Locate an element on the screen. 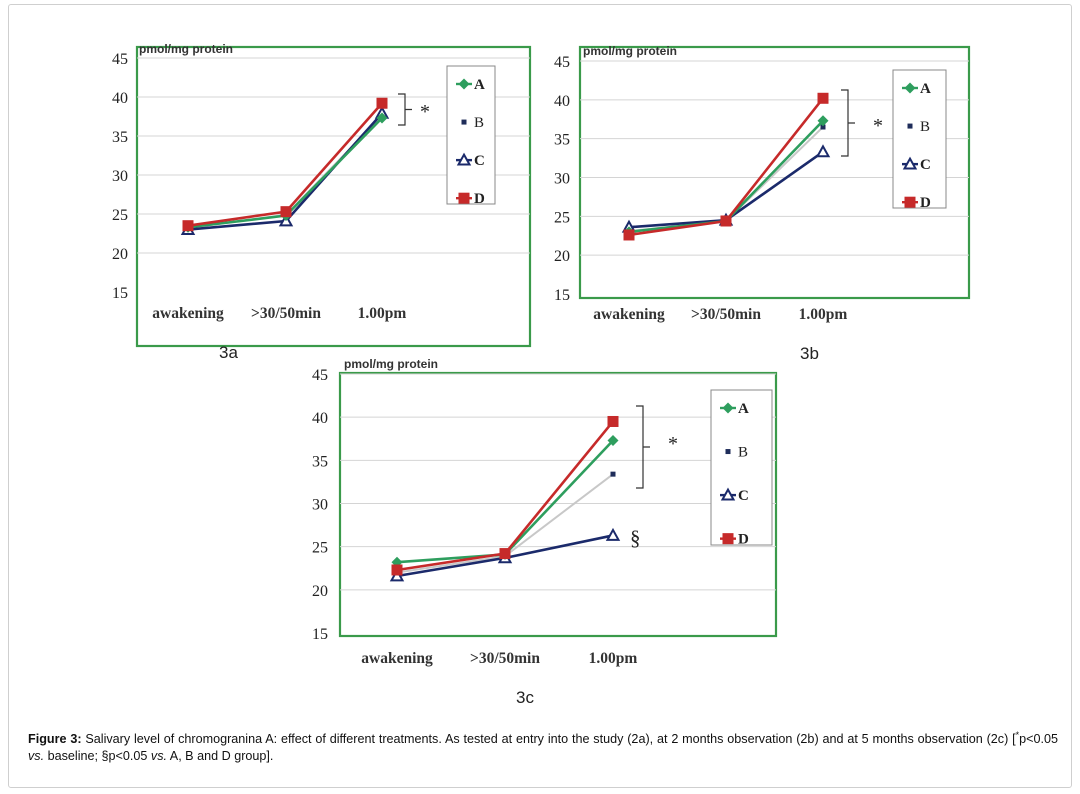  caption-part4: A, B and D group]. is located at coordinates (220, 756).